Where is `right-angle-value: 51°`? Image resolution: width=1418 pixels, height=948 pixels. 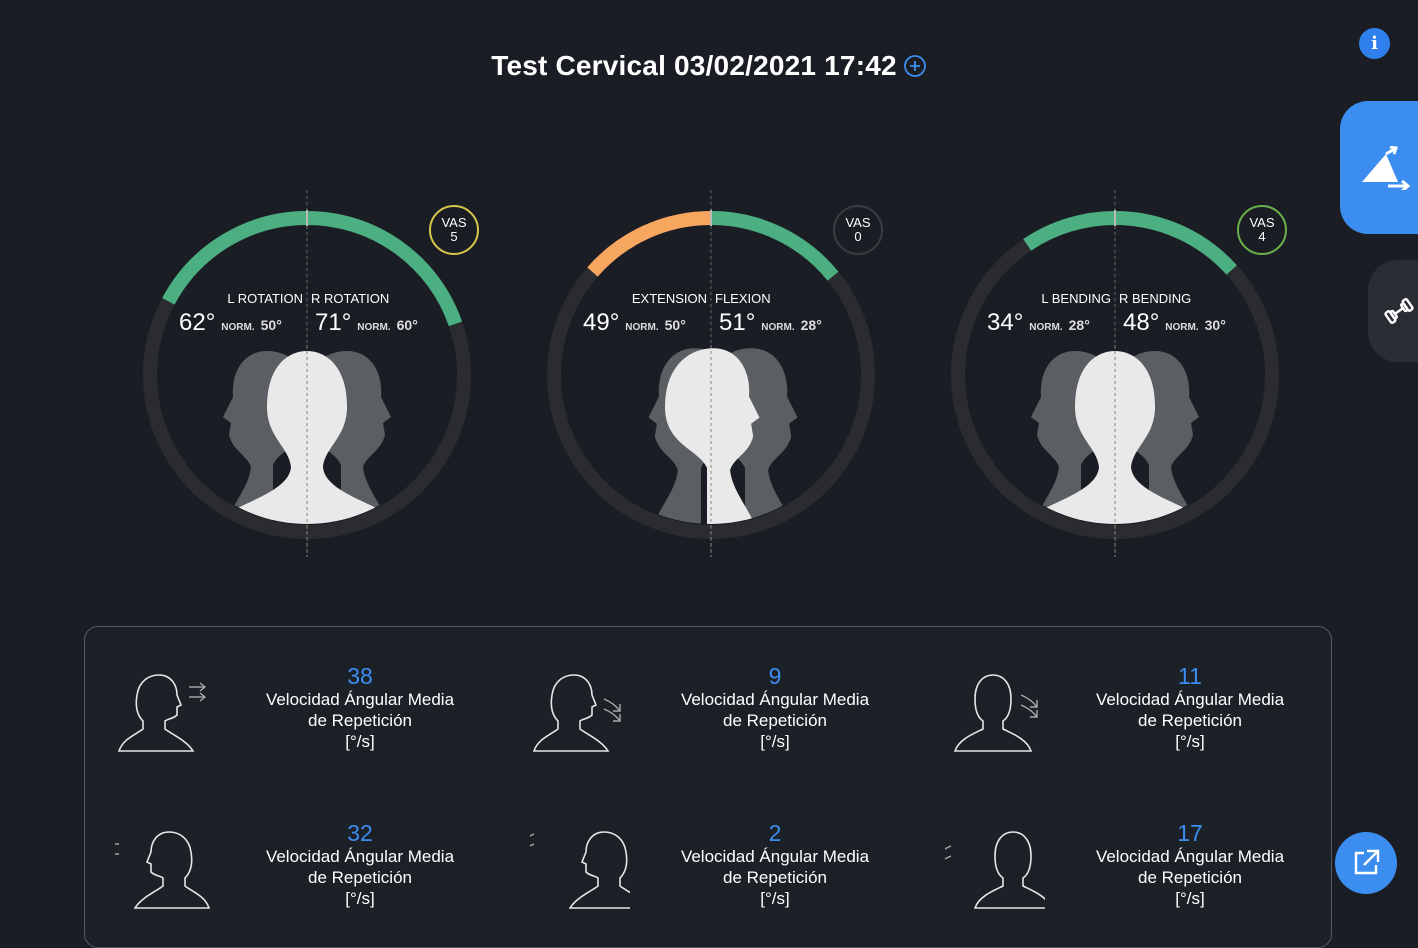
right-angle-value: 51° is located at coordinates (737, 322).